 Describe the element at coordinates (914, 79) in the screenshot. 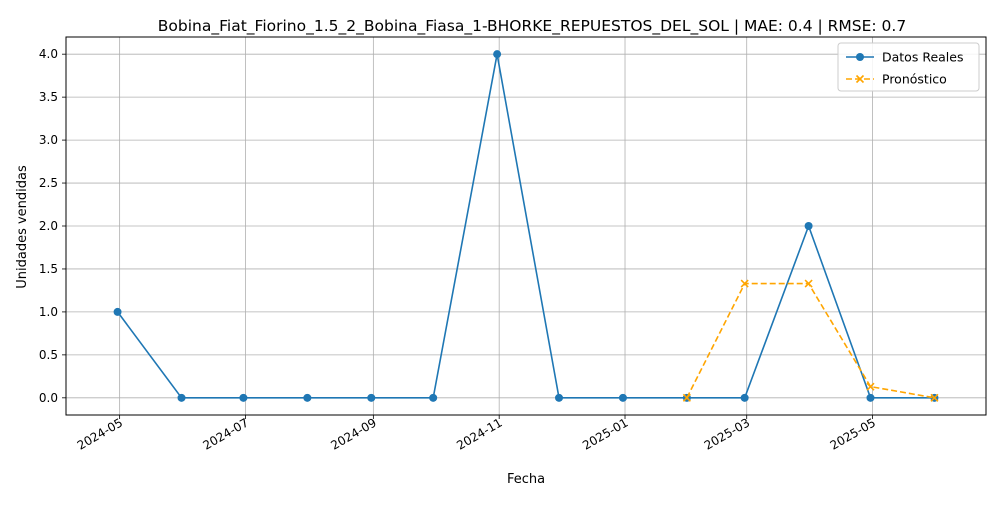

I see `legend-label: Pronóstico` at that location.